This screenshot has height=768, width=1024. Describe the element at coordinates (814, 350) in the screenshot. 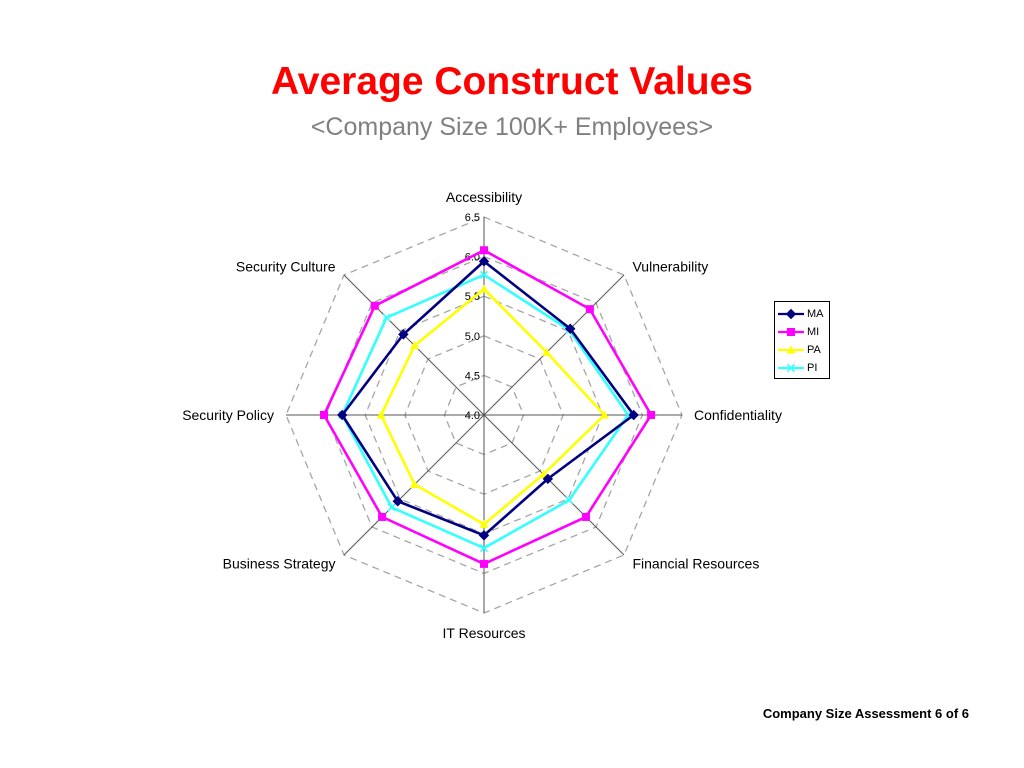

I see `legend-label: PA` at that location.